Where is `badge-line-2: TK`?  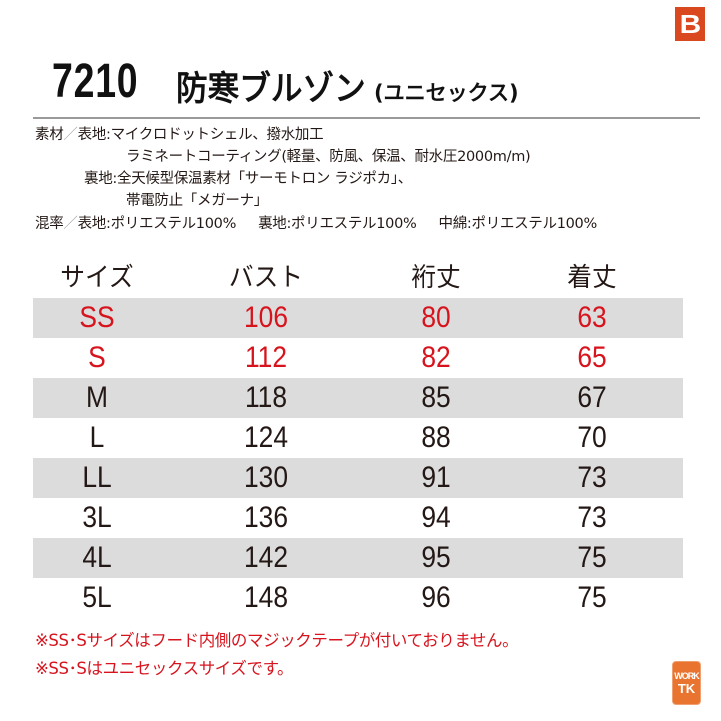 badge-line-2: TK is located at coordinates (686, 688).